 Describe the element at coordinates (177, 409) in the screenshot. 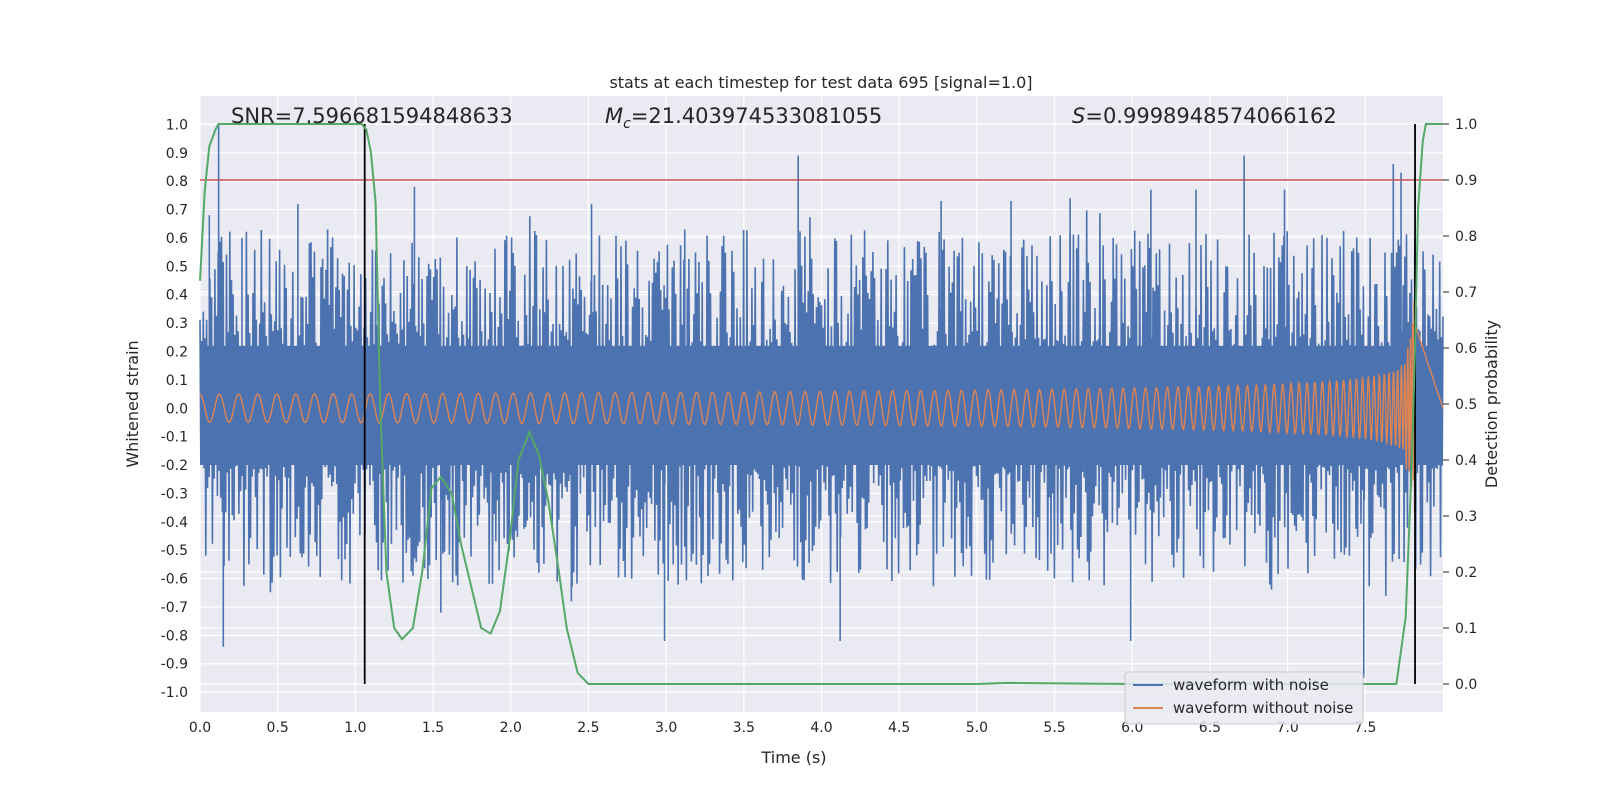

I see `y-left-tick-label-10: 0.0` at that location.